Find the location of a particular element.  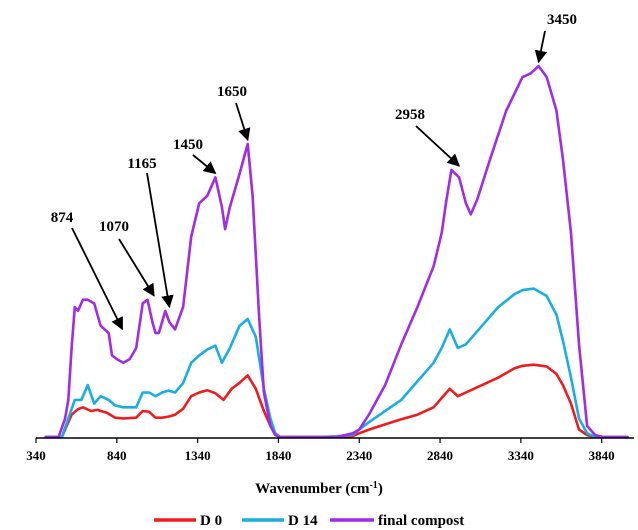

legend-label: D 0 is located at coordinates (211, 521).